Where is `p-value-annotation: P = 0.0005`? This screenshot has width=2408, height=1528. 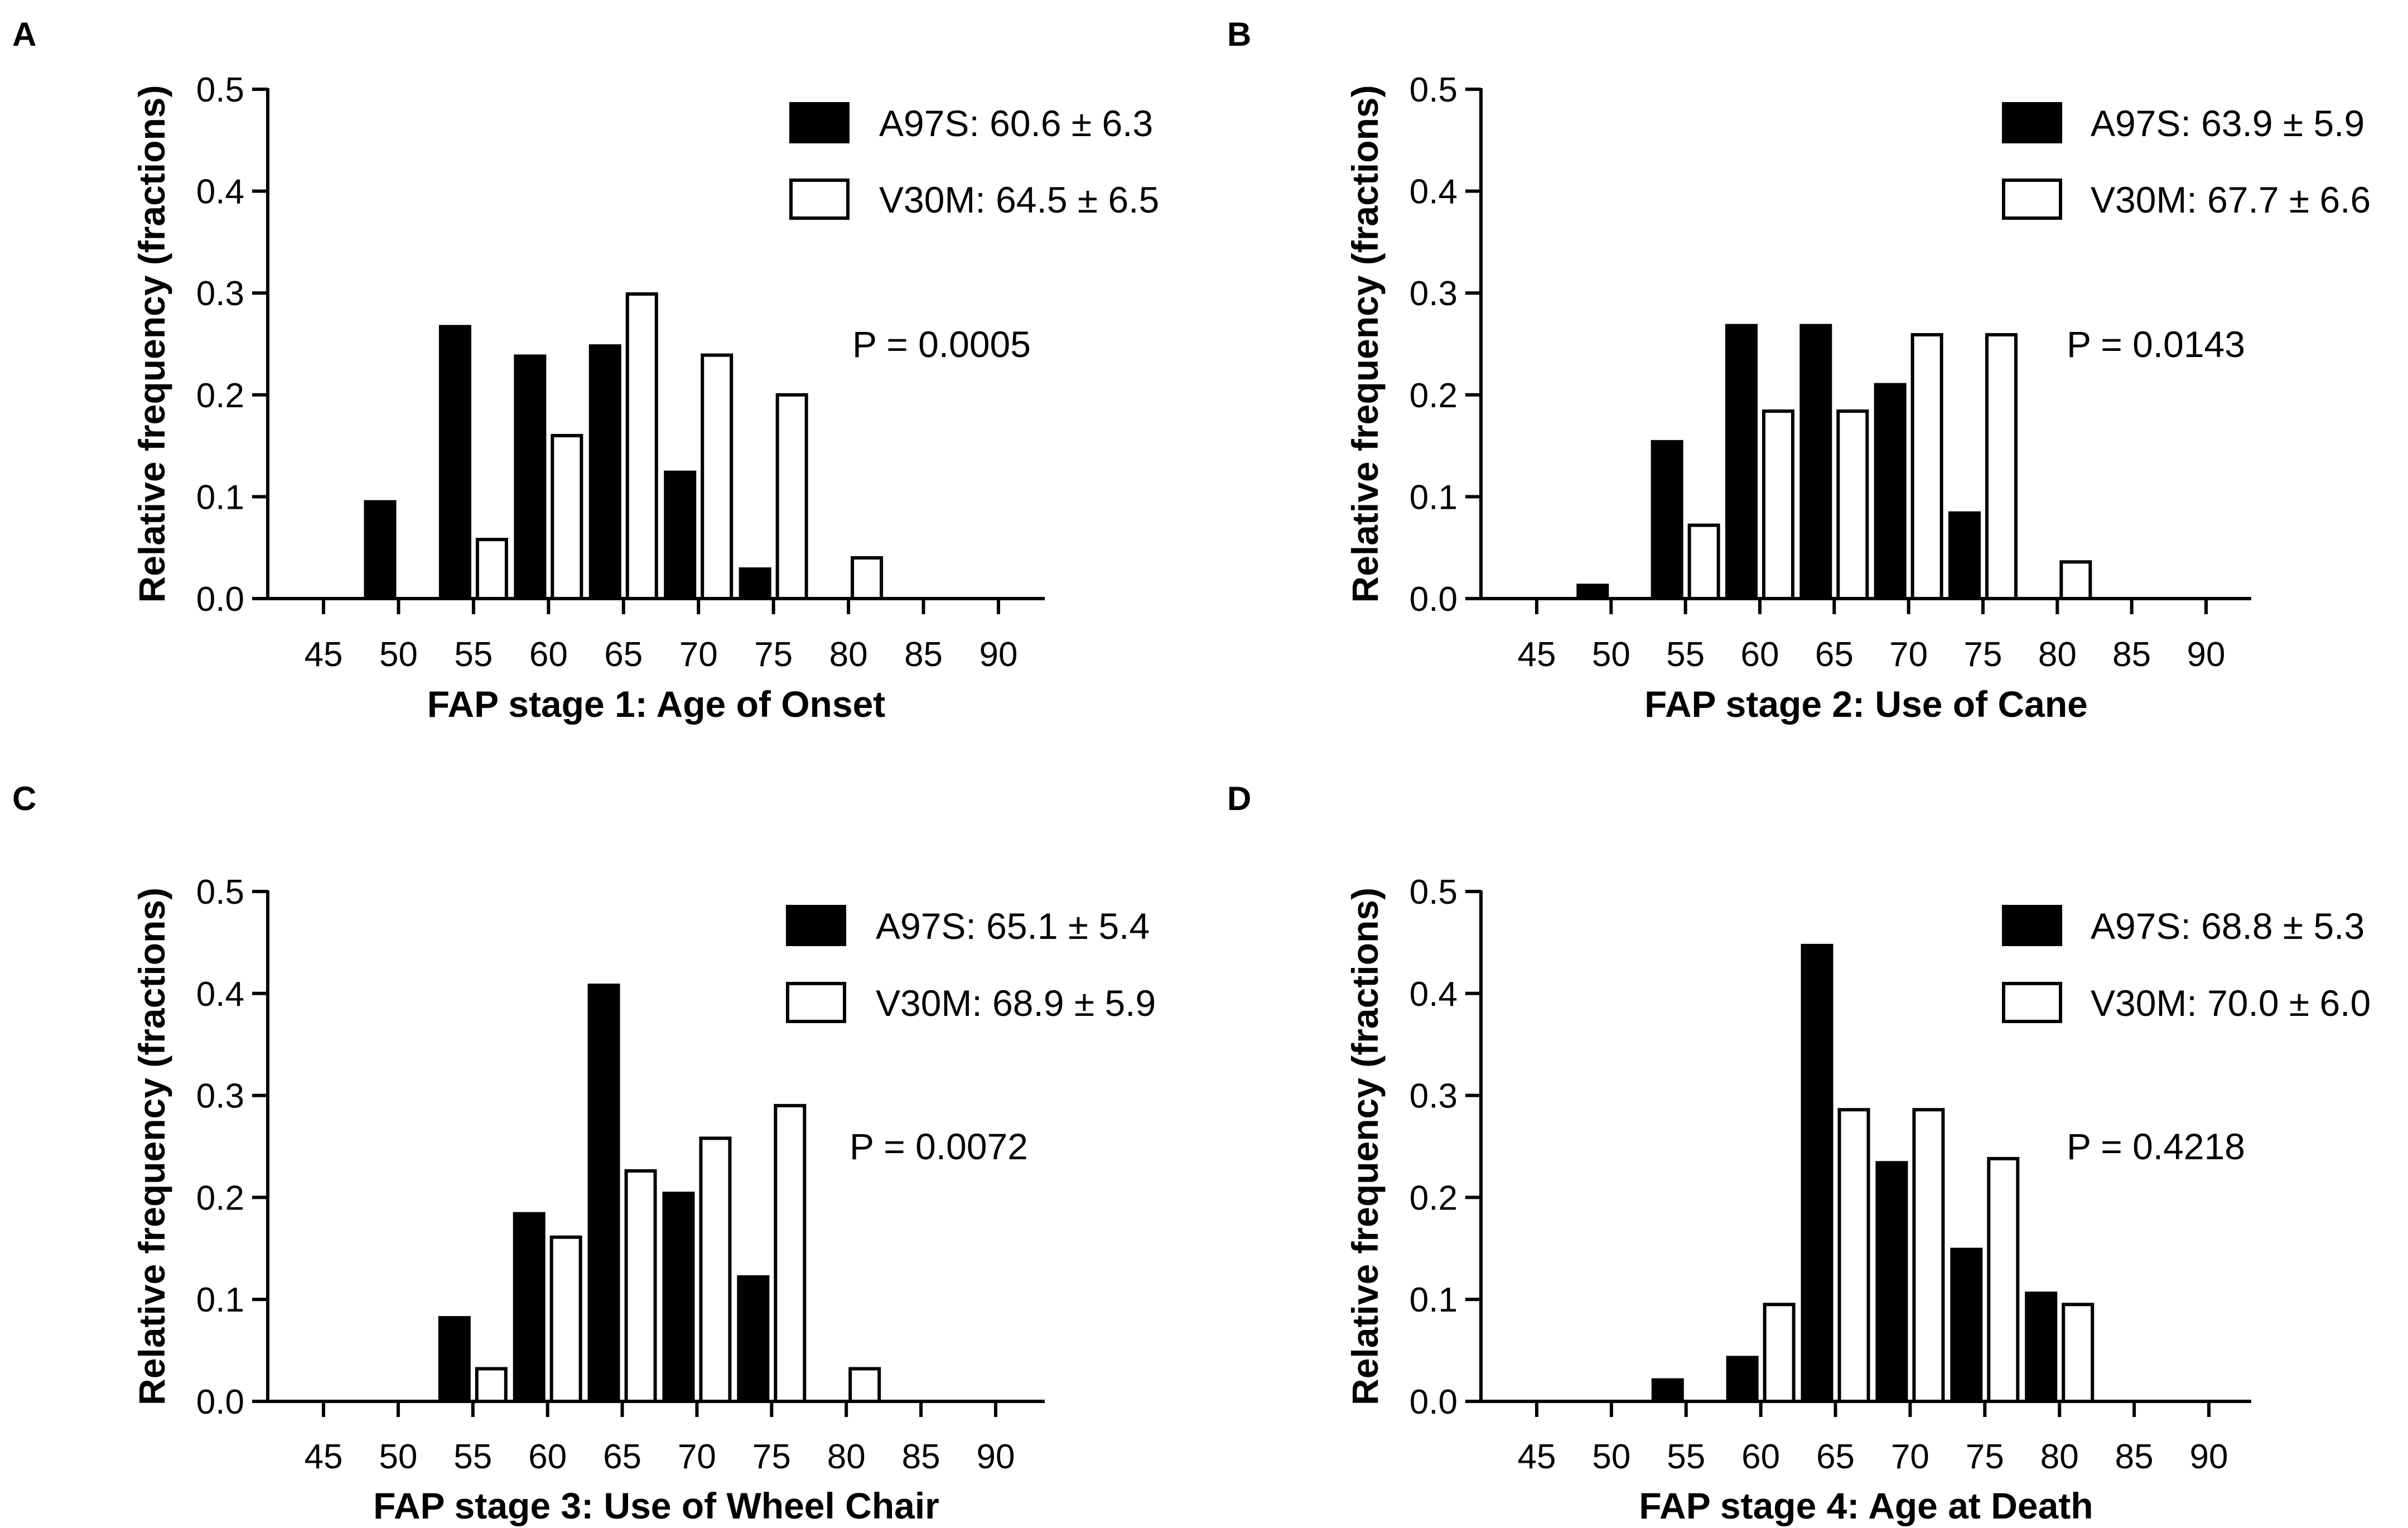 p-value-annotation: P = 0.0005 is located at coordinates (941, 344).